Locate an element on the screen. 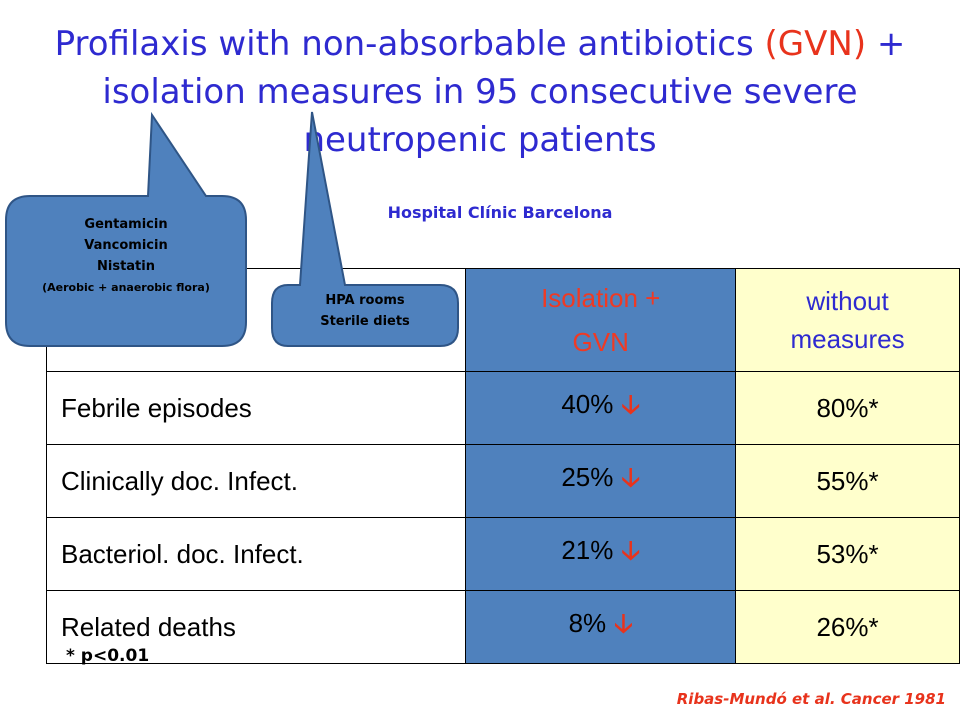 The width and height of the screenshot is (960, 720). header-iso-line2: GVN is located at coordinates (600, 342).